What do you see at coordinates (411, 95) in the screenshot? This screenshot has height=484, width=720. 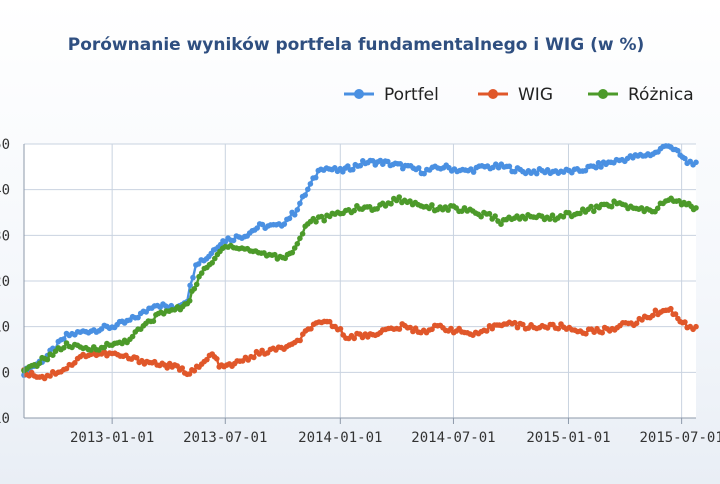 I see `legend-label: Portfel` at bounding box center [411, 95].